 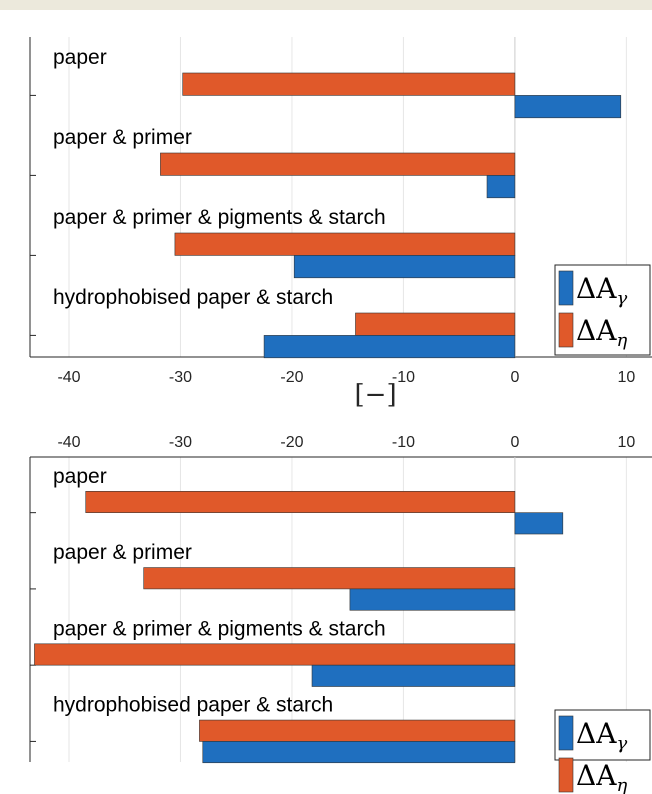 I want to click on top-rule, so click(x=326, y=5).